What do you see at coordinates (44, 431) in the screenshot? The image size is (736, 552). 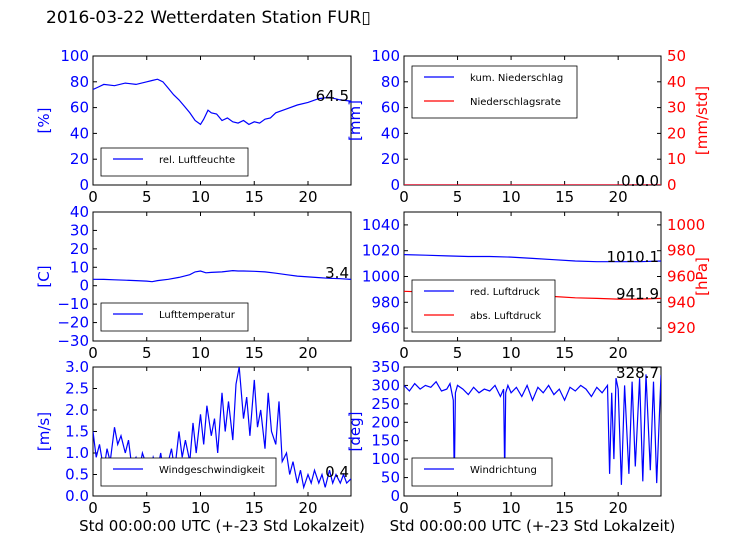 I see `y-axis-label: [m/s]` at bounding box center [44, 431].